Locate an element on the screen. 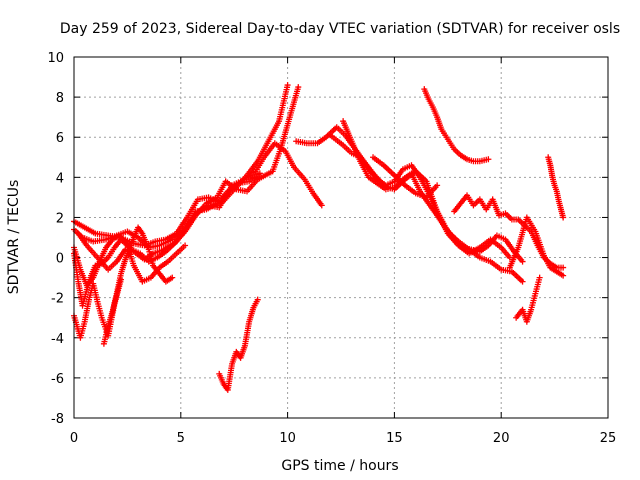 The width and height of the screenshot is (640, 480). y-tick-label: 2 is located at coordinates (60, 218).